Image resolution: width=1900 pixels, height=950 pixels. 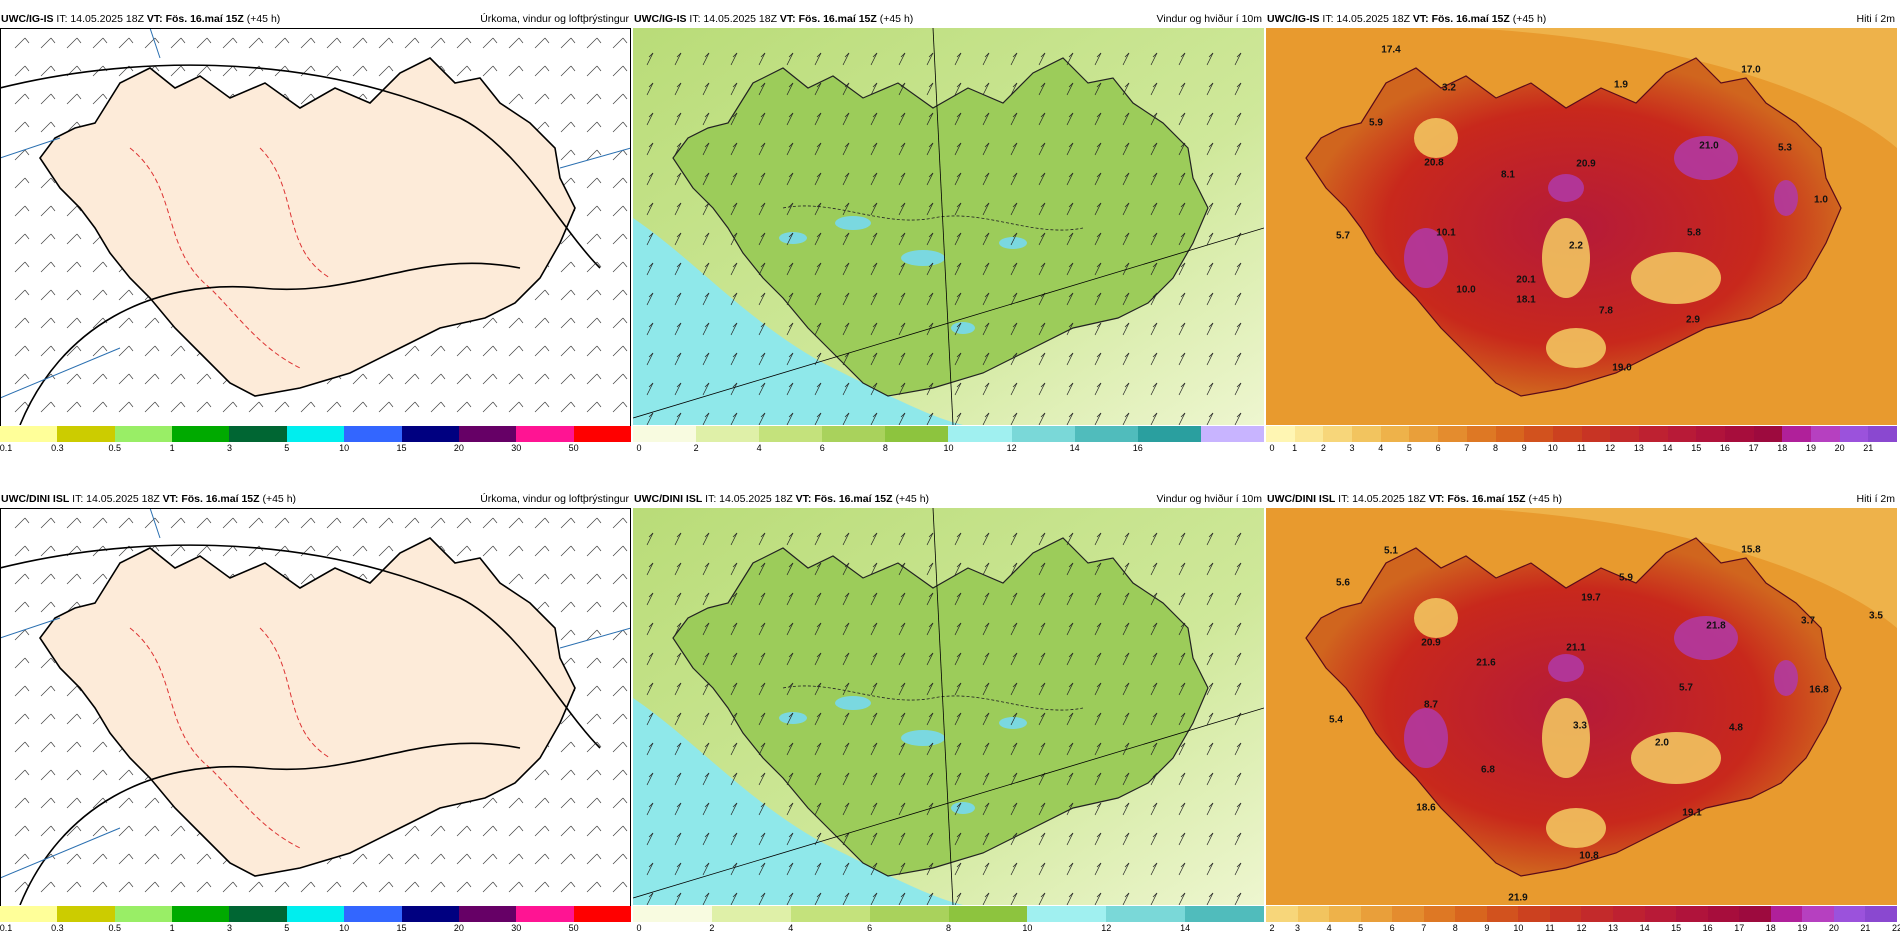 What do you see at coordinates (458, 928) in the screenshot?
I see `colorbar-tick-label: 20` at bounding box center [458, 928].